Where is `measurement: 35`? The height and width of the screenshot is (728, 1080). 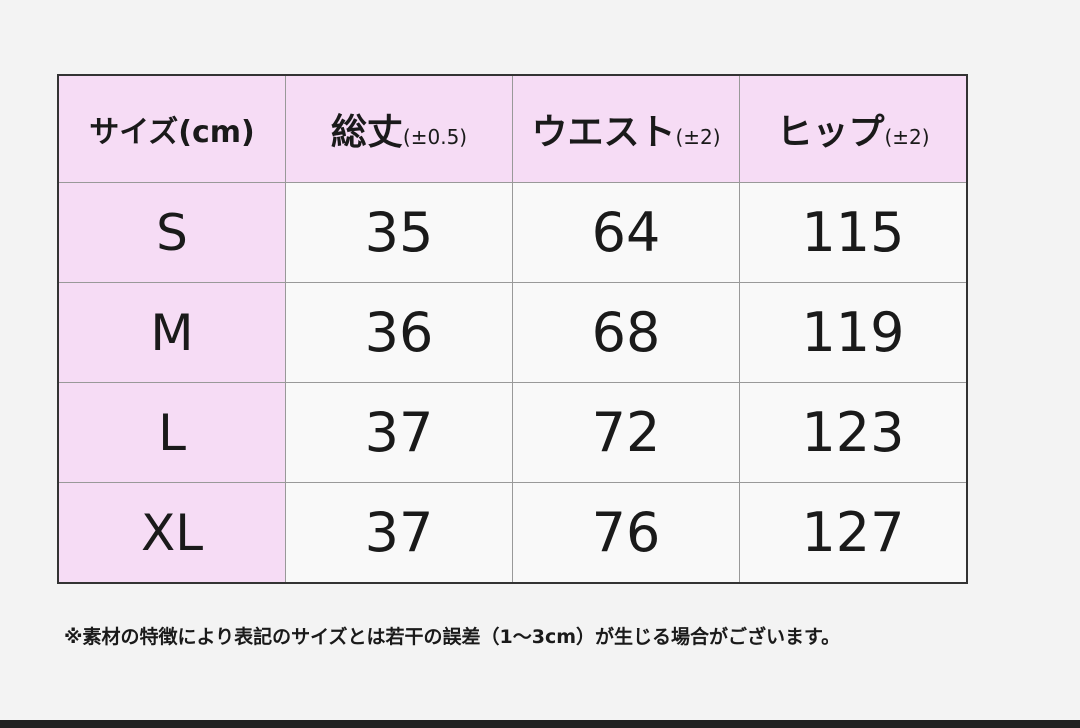 measurement: 35 is located at coordinates (399, 232).